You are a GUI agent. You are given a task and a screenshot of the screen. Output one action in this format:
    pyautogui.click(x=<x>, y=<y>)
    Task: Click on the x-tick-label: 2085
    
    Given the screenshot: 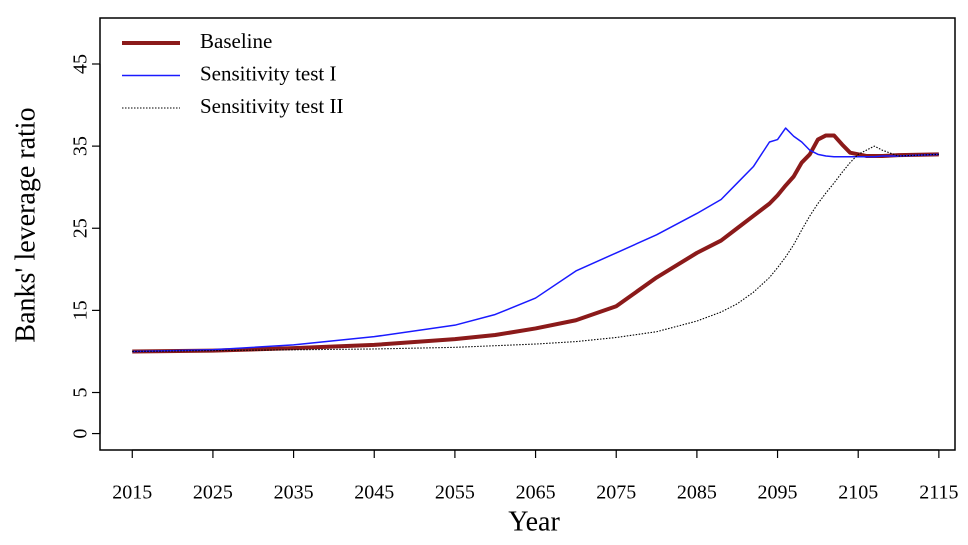 What is the action you would take?
    pyautogui.click(x=697, y=493)
    